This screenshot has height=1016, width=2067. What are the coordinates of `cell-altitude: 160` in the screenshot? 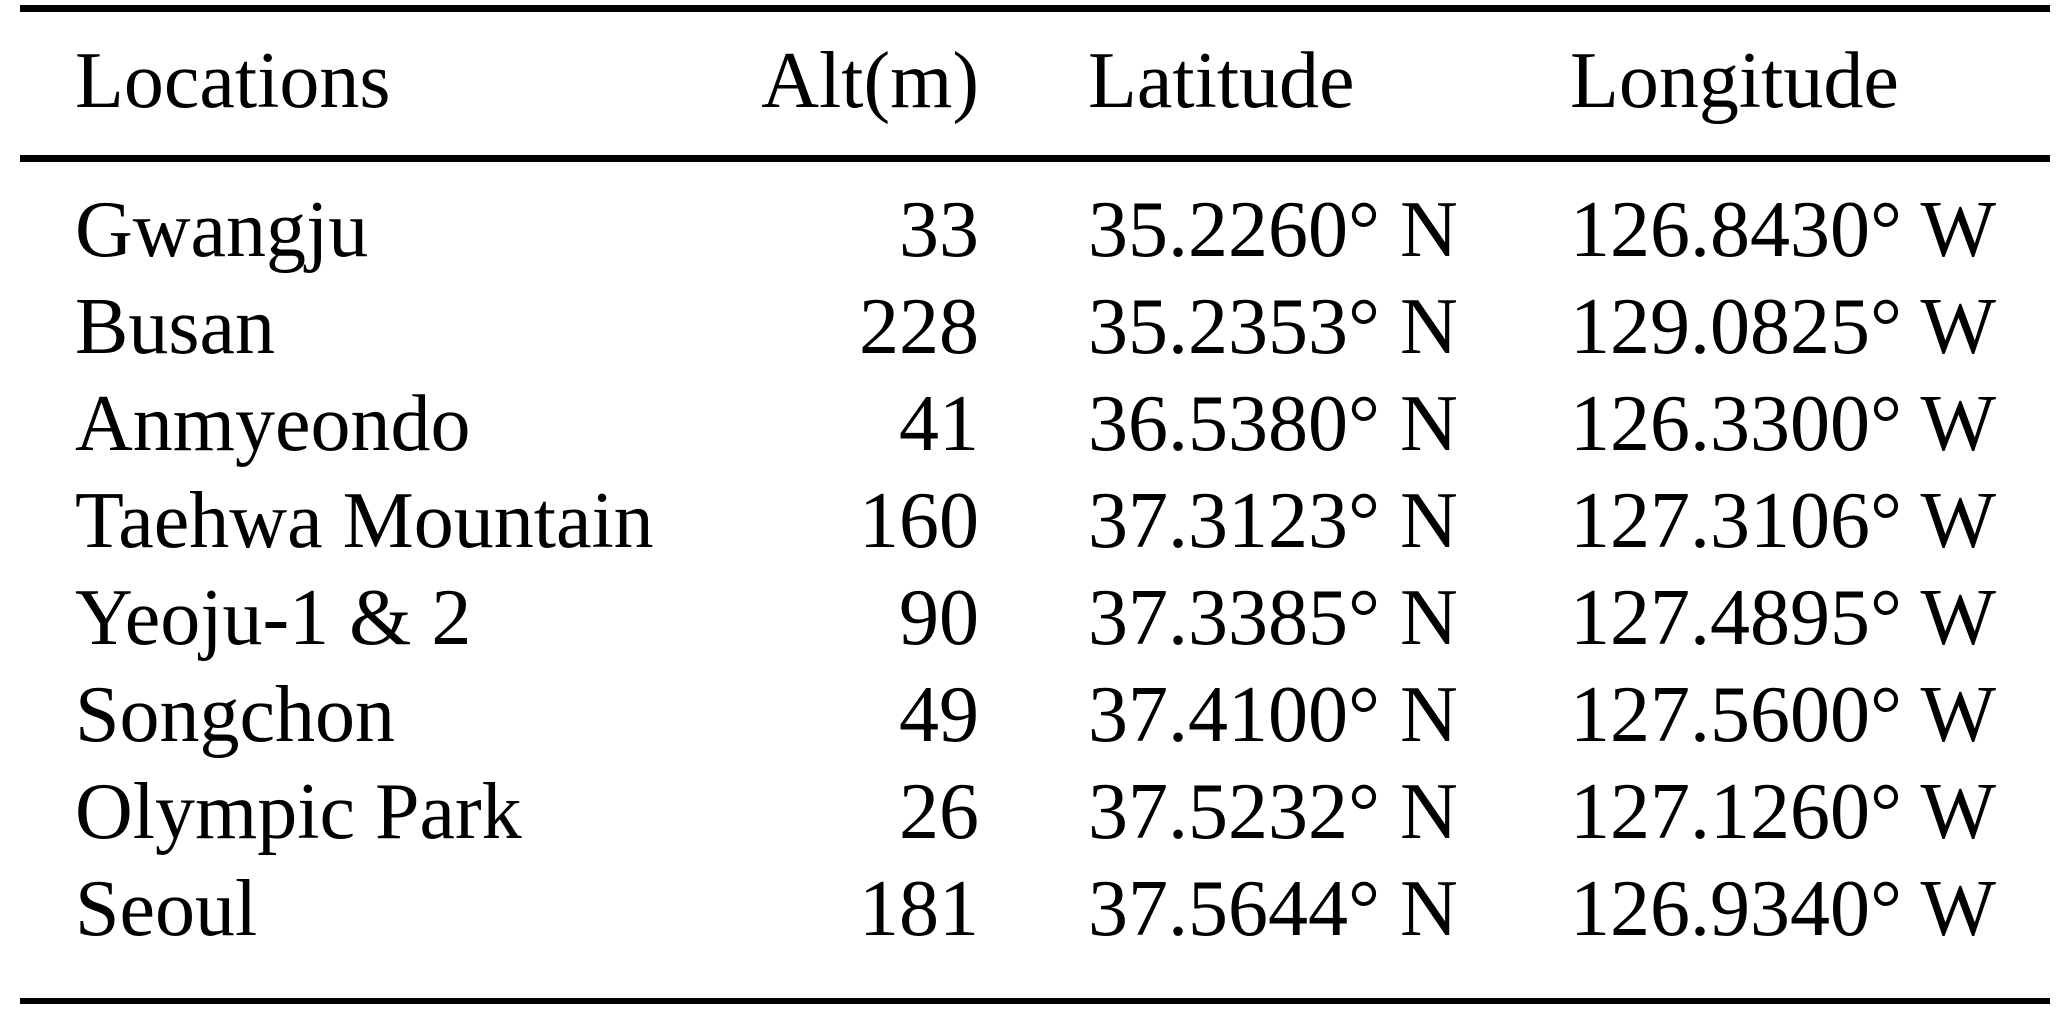 It's located at (919, 521).